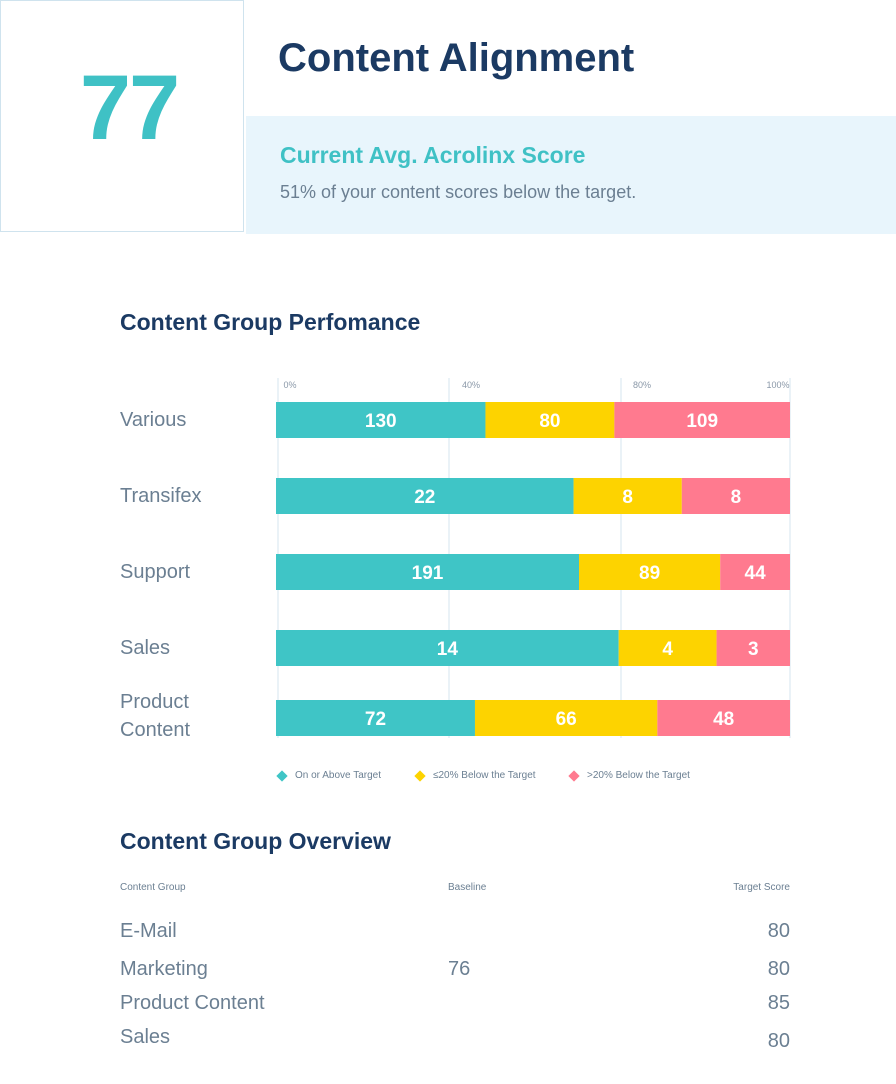 This screenshot has width=896, height=1084. I want to click on table-cell-group: E-Mail, so click(148, 931).